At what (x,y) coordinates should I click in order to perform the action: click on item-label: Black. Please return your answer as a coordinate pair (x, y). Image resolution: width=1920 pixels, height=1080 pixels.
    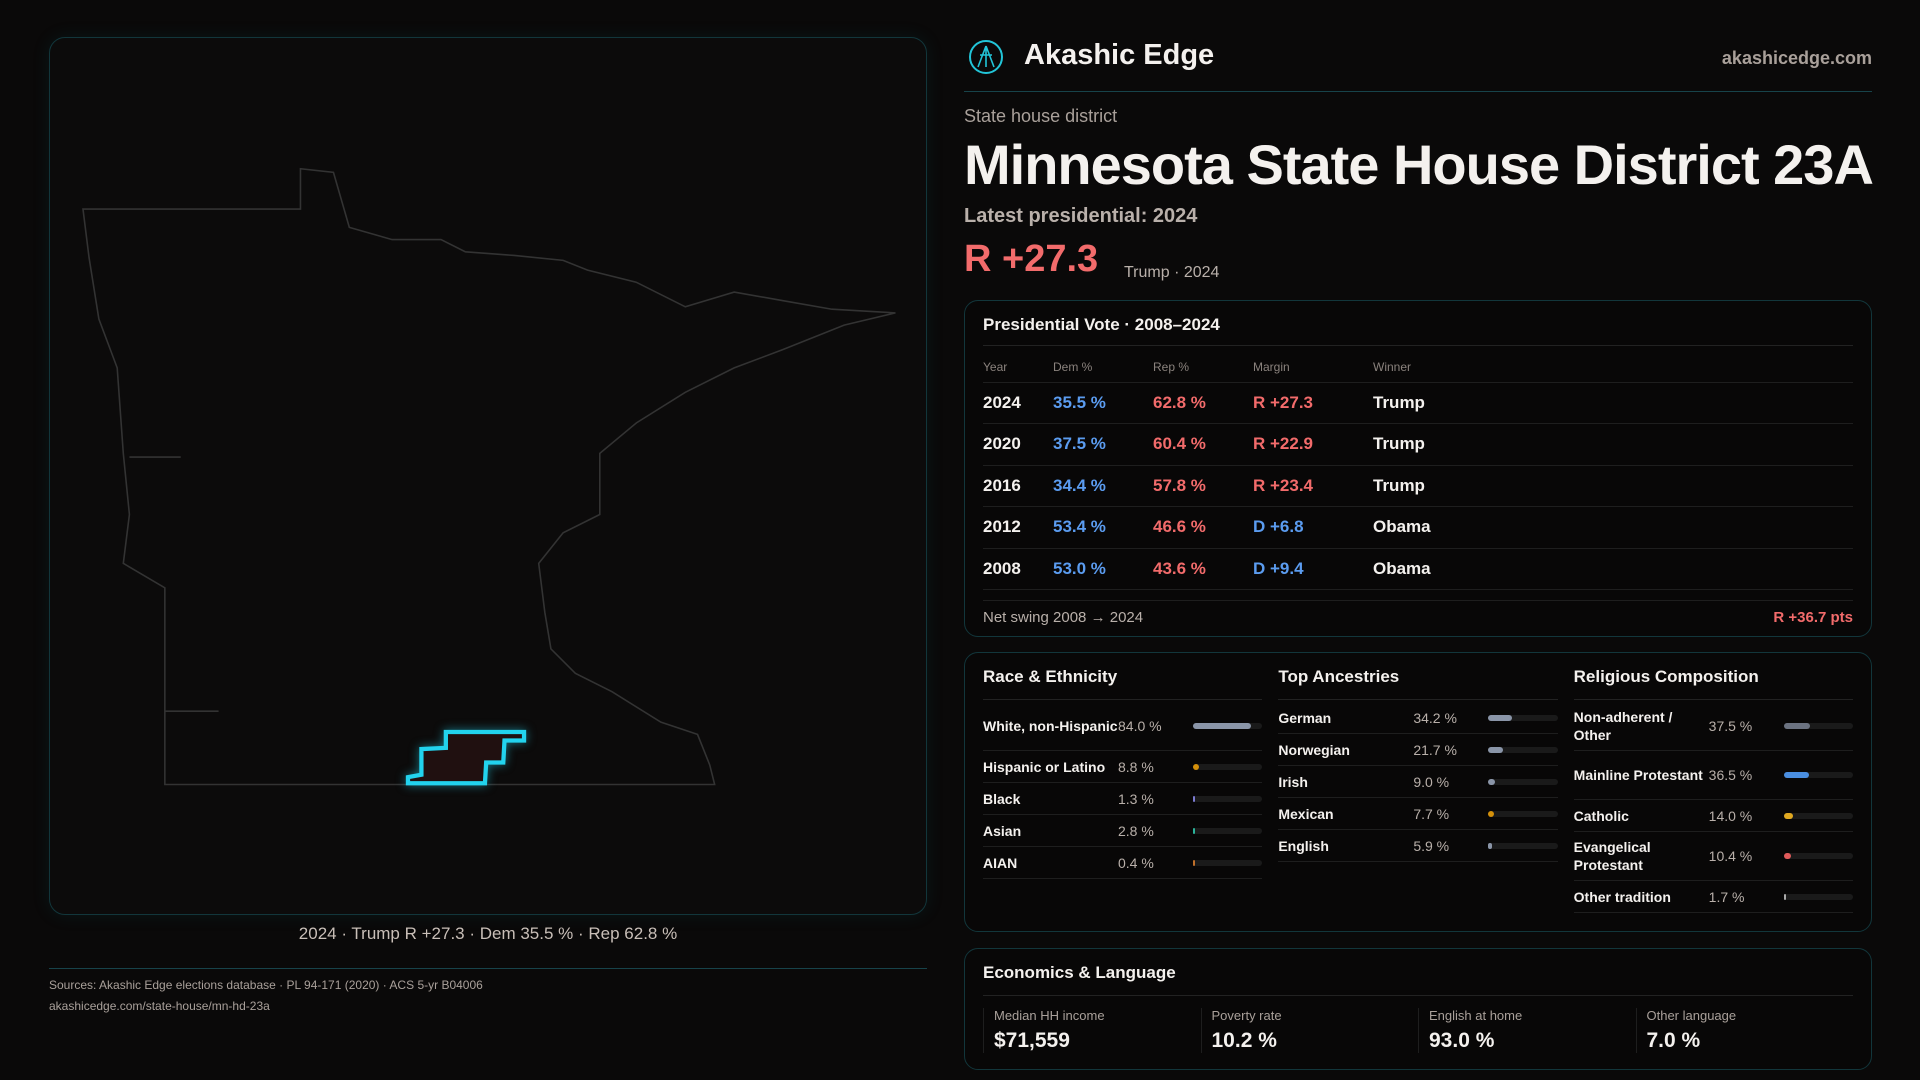
    Looking at the image, I should click on (1002, 798).